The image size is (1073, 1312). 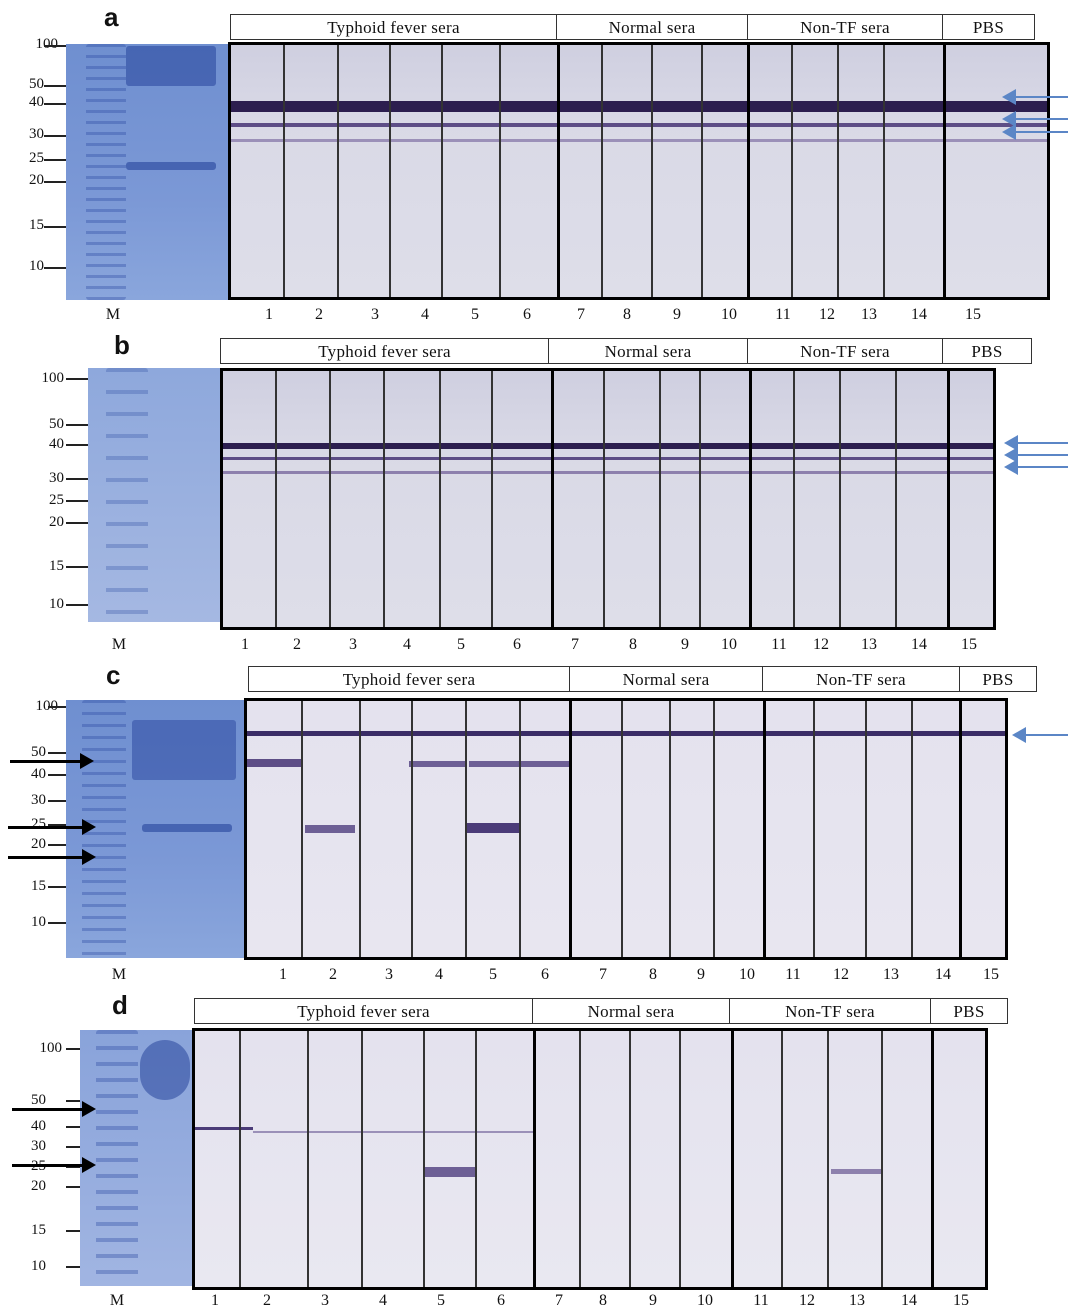 I want to click on header-normal: Normal sera, so click(x=631, y=1011).